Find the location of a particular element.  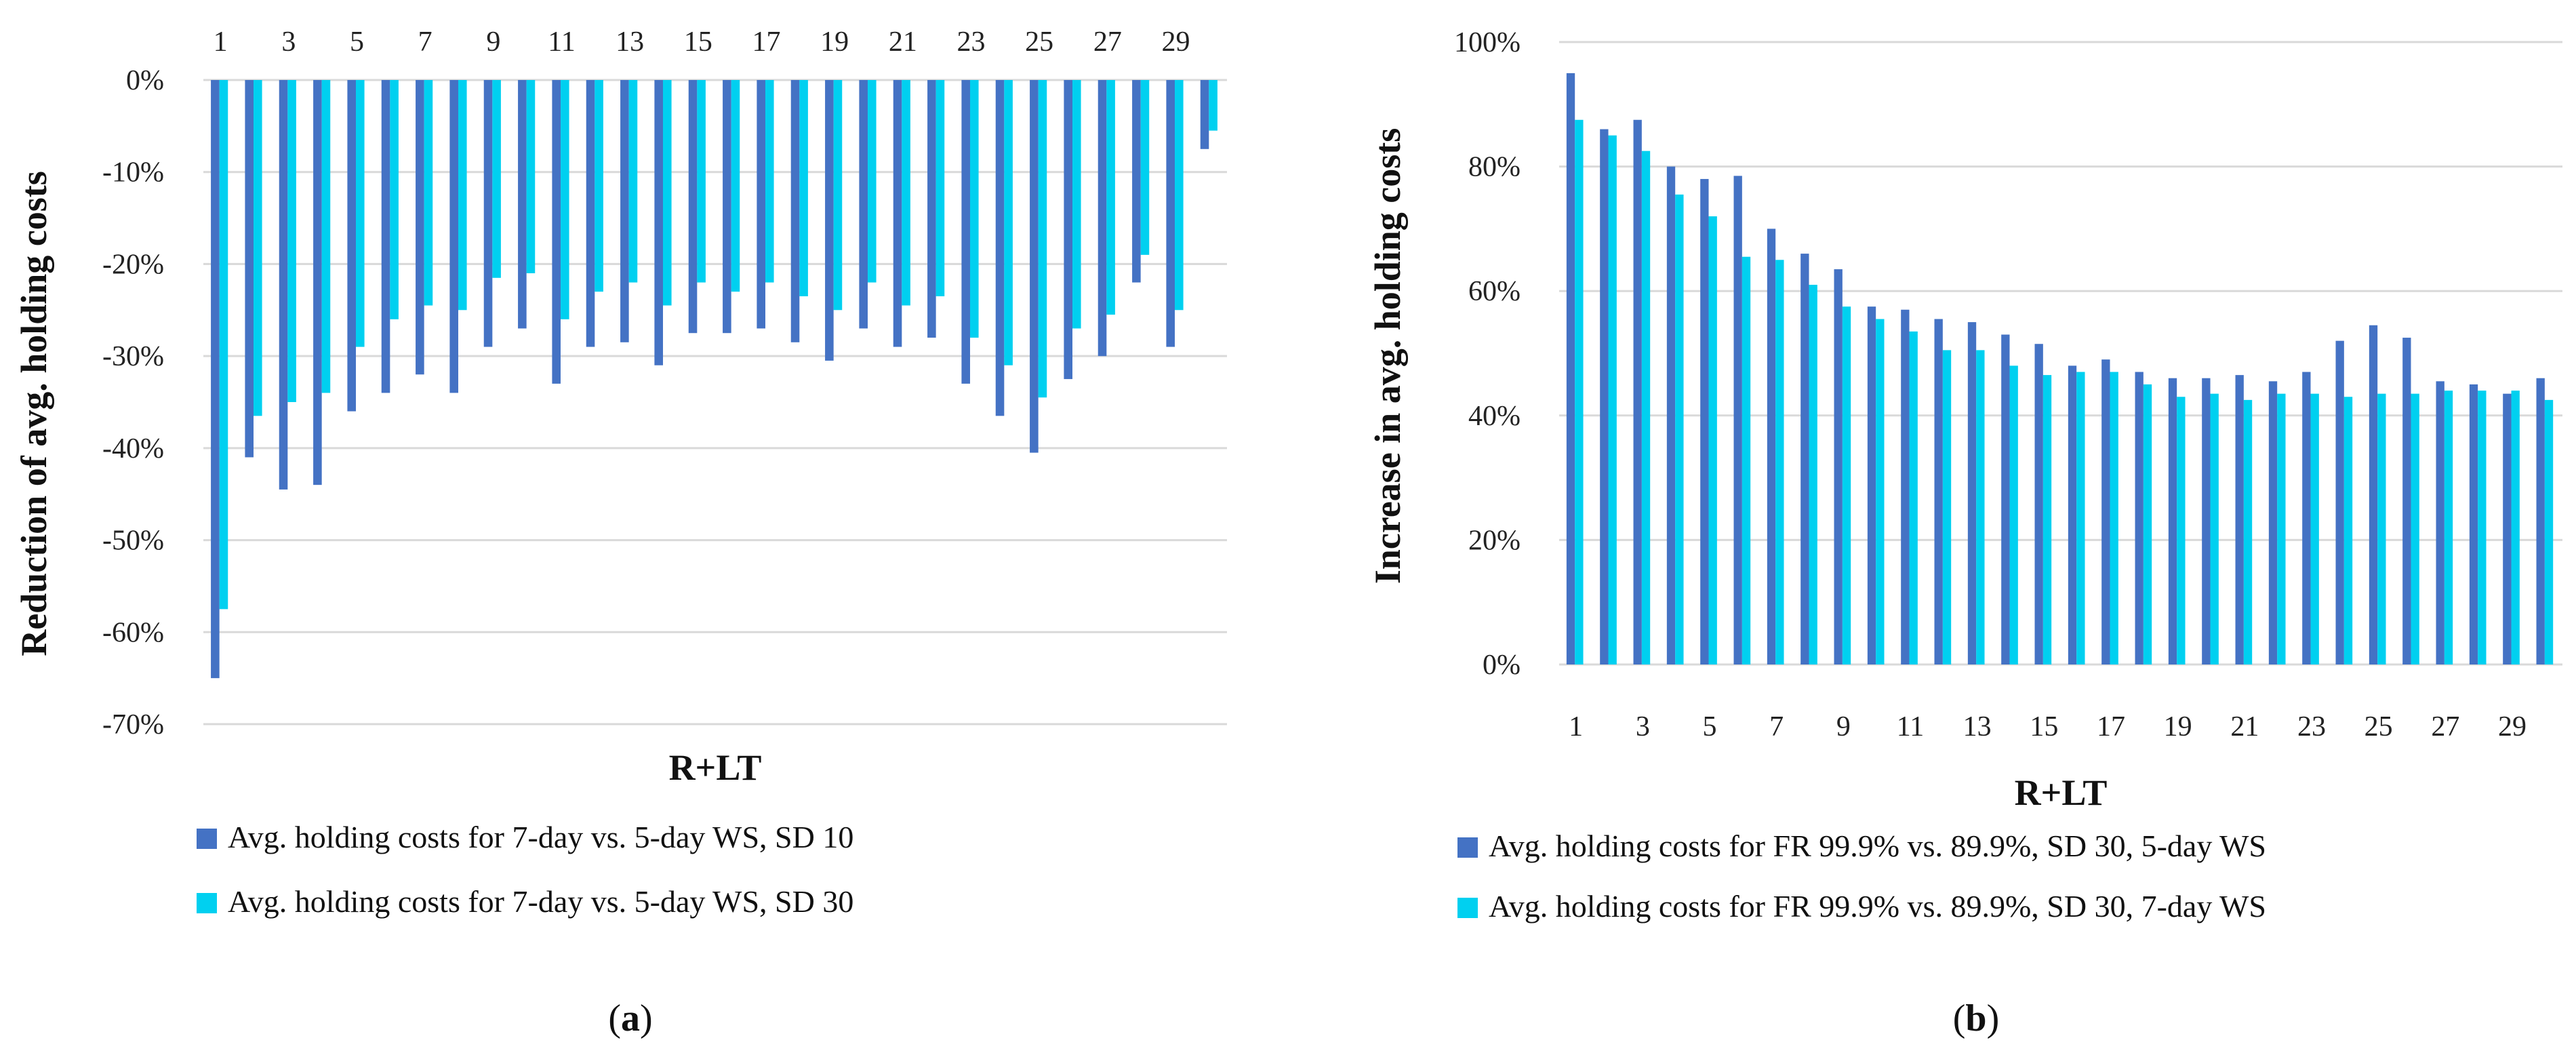

x-tick-label: 27 is located at coordinates (1107, 42).